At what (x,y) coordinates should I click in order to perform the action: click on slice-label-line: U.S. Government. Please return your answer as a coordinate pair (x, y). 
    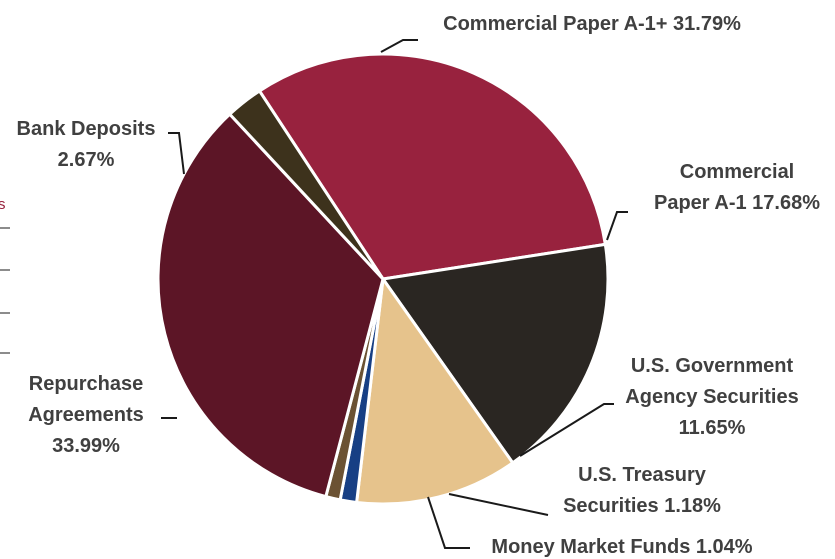
    Looking at the image, I should click on (712, 366).